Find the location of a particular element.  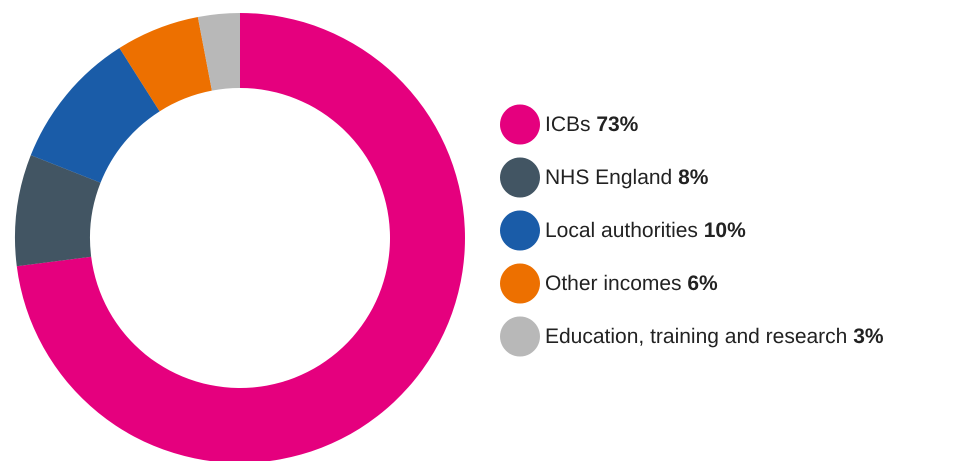

data-label: 8% is located at coordinates (693, 177).